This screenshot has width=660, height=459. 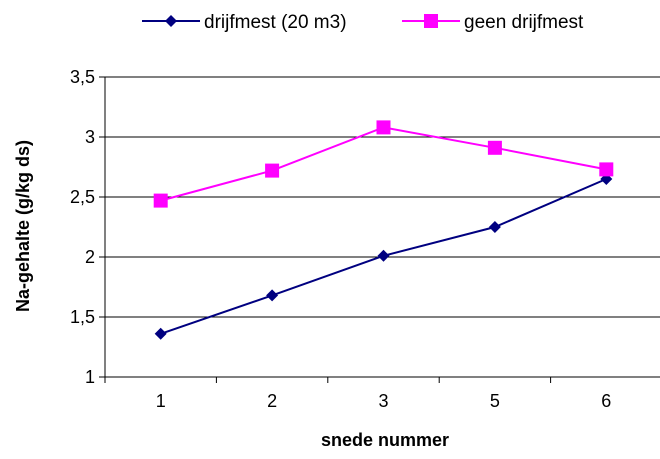 I want to click on y-axis-title: Na-gehalte (g/kg ds), so click(x=23, y=226).